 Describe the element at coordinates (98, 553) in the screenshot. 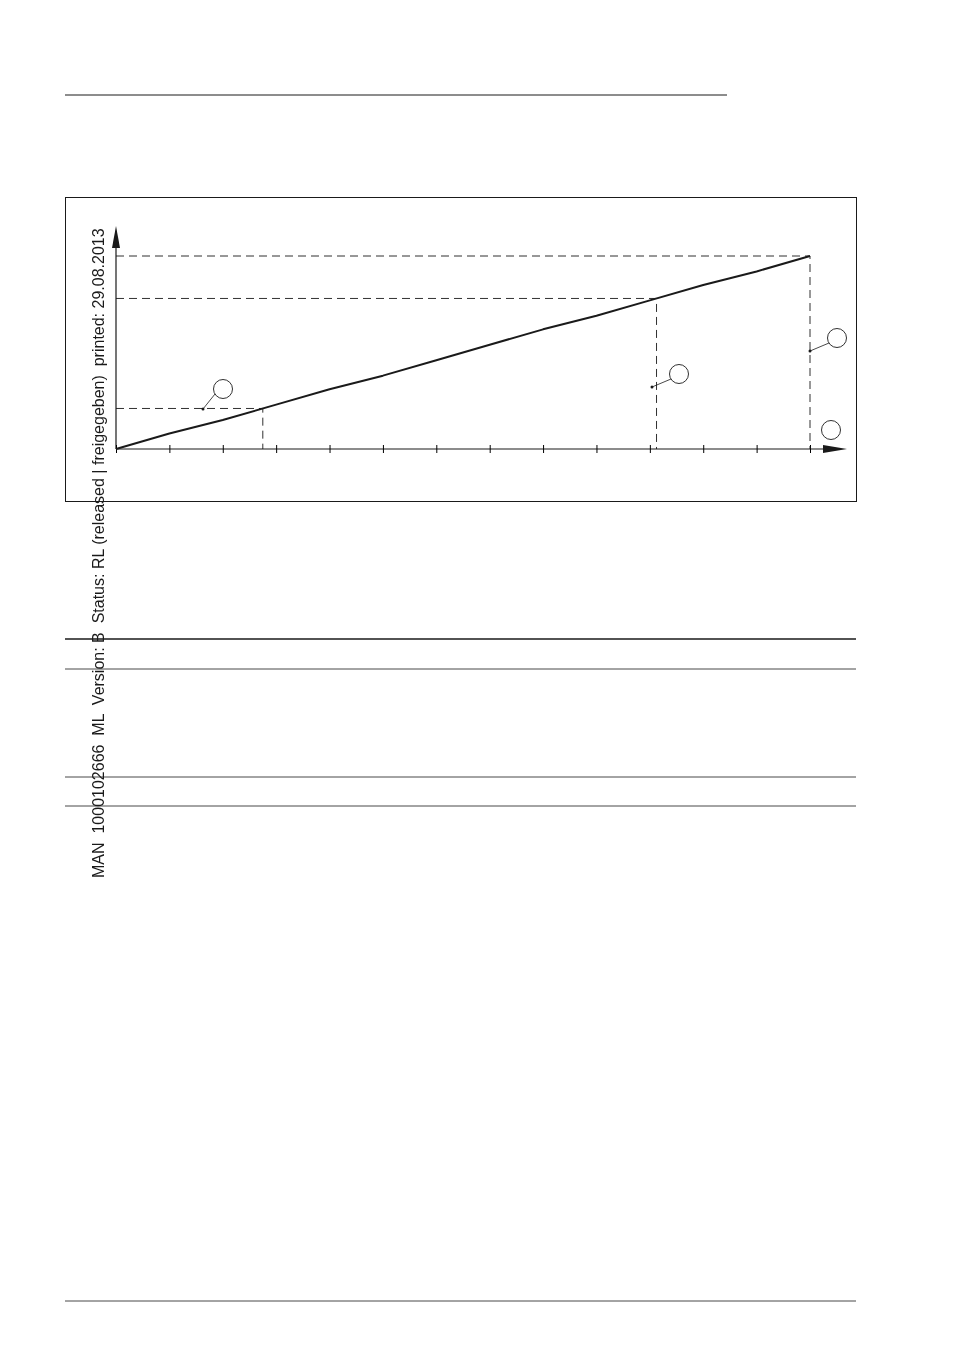

I see `text: MAN 1000102666 ML Version: B Status: RL (released | freigegeben) printed: 29.08.2013` at that location.